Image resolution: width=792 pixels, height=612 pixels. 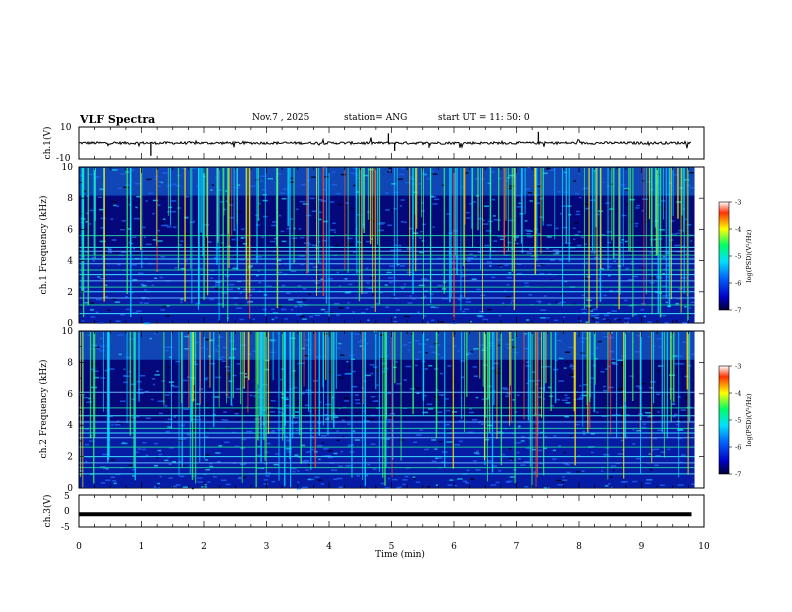 I want to click on ch1-ytick-top: 10, so click(x=66, y=128).